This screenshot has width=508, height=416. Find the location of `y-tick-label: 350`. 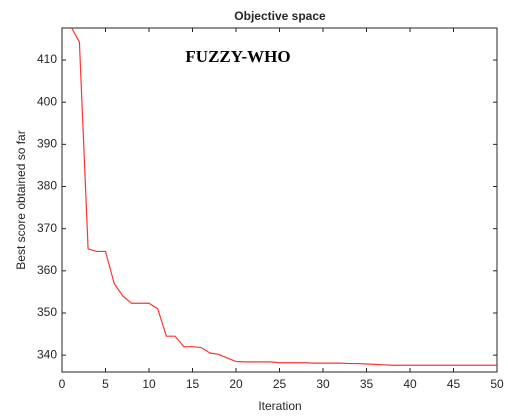

y-tick-label: 350 is located at coordinates (47, 312).